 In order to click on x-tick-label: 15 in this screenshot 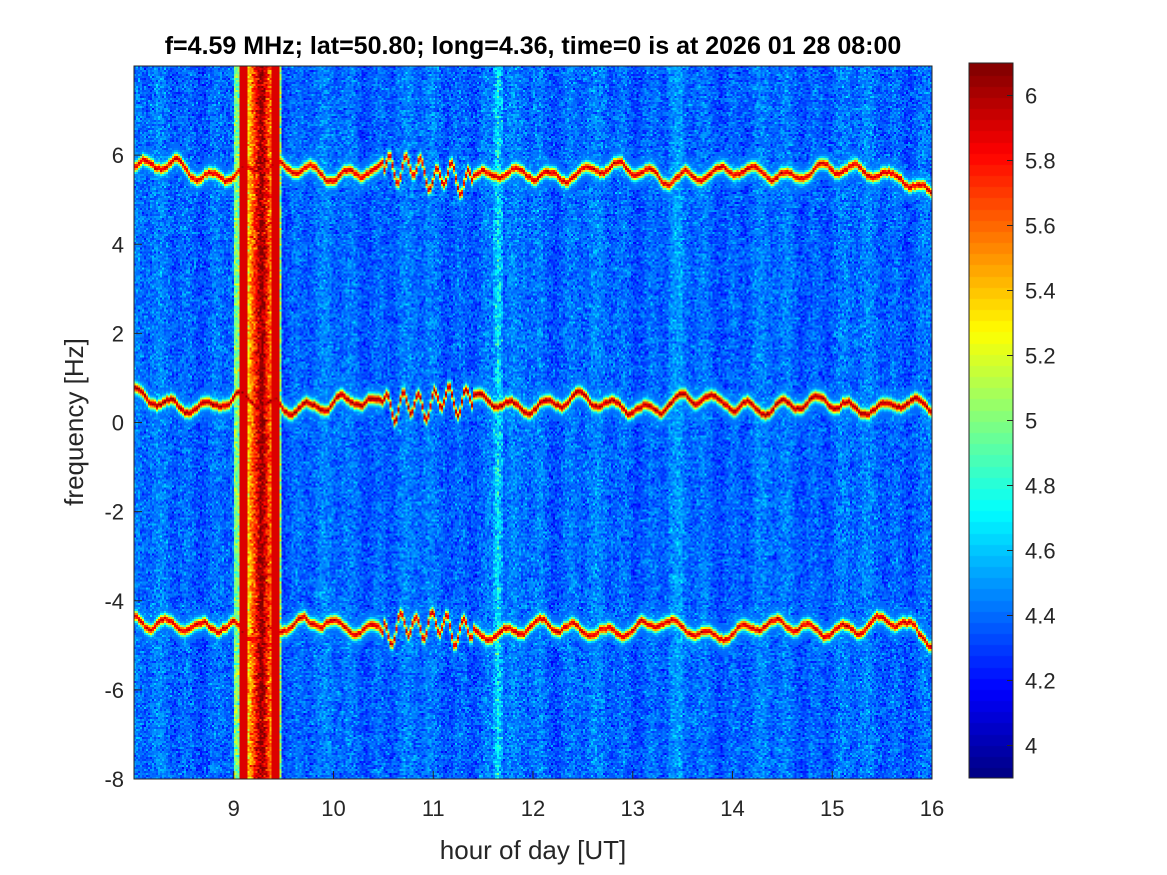, I will do `click(832, 808)`.